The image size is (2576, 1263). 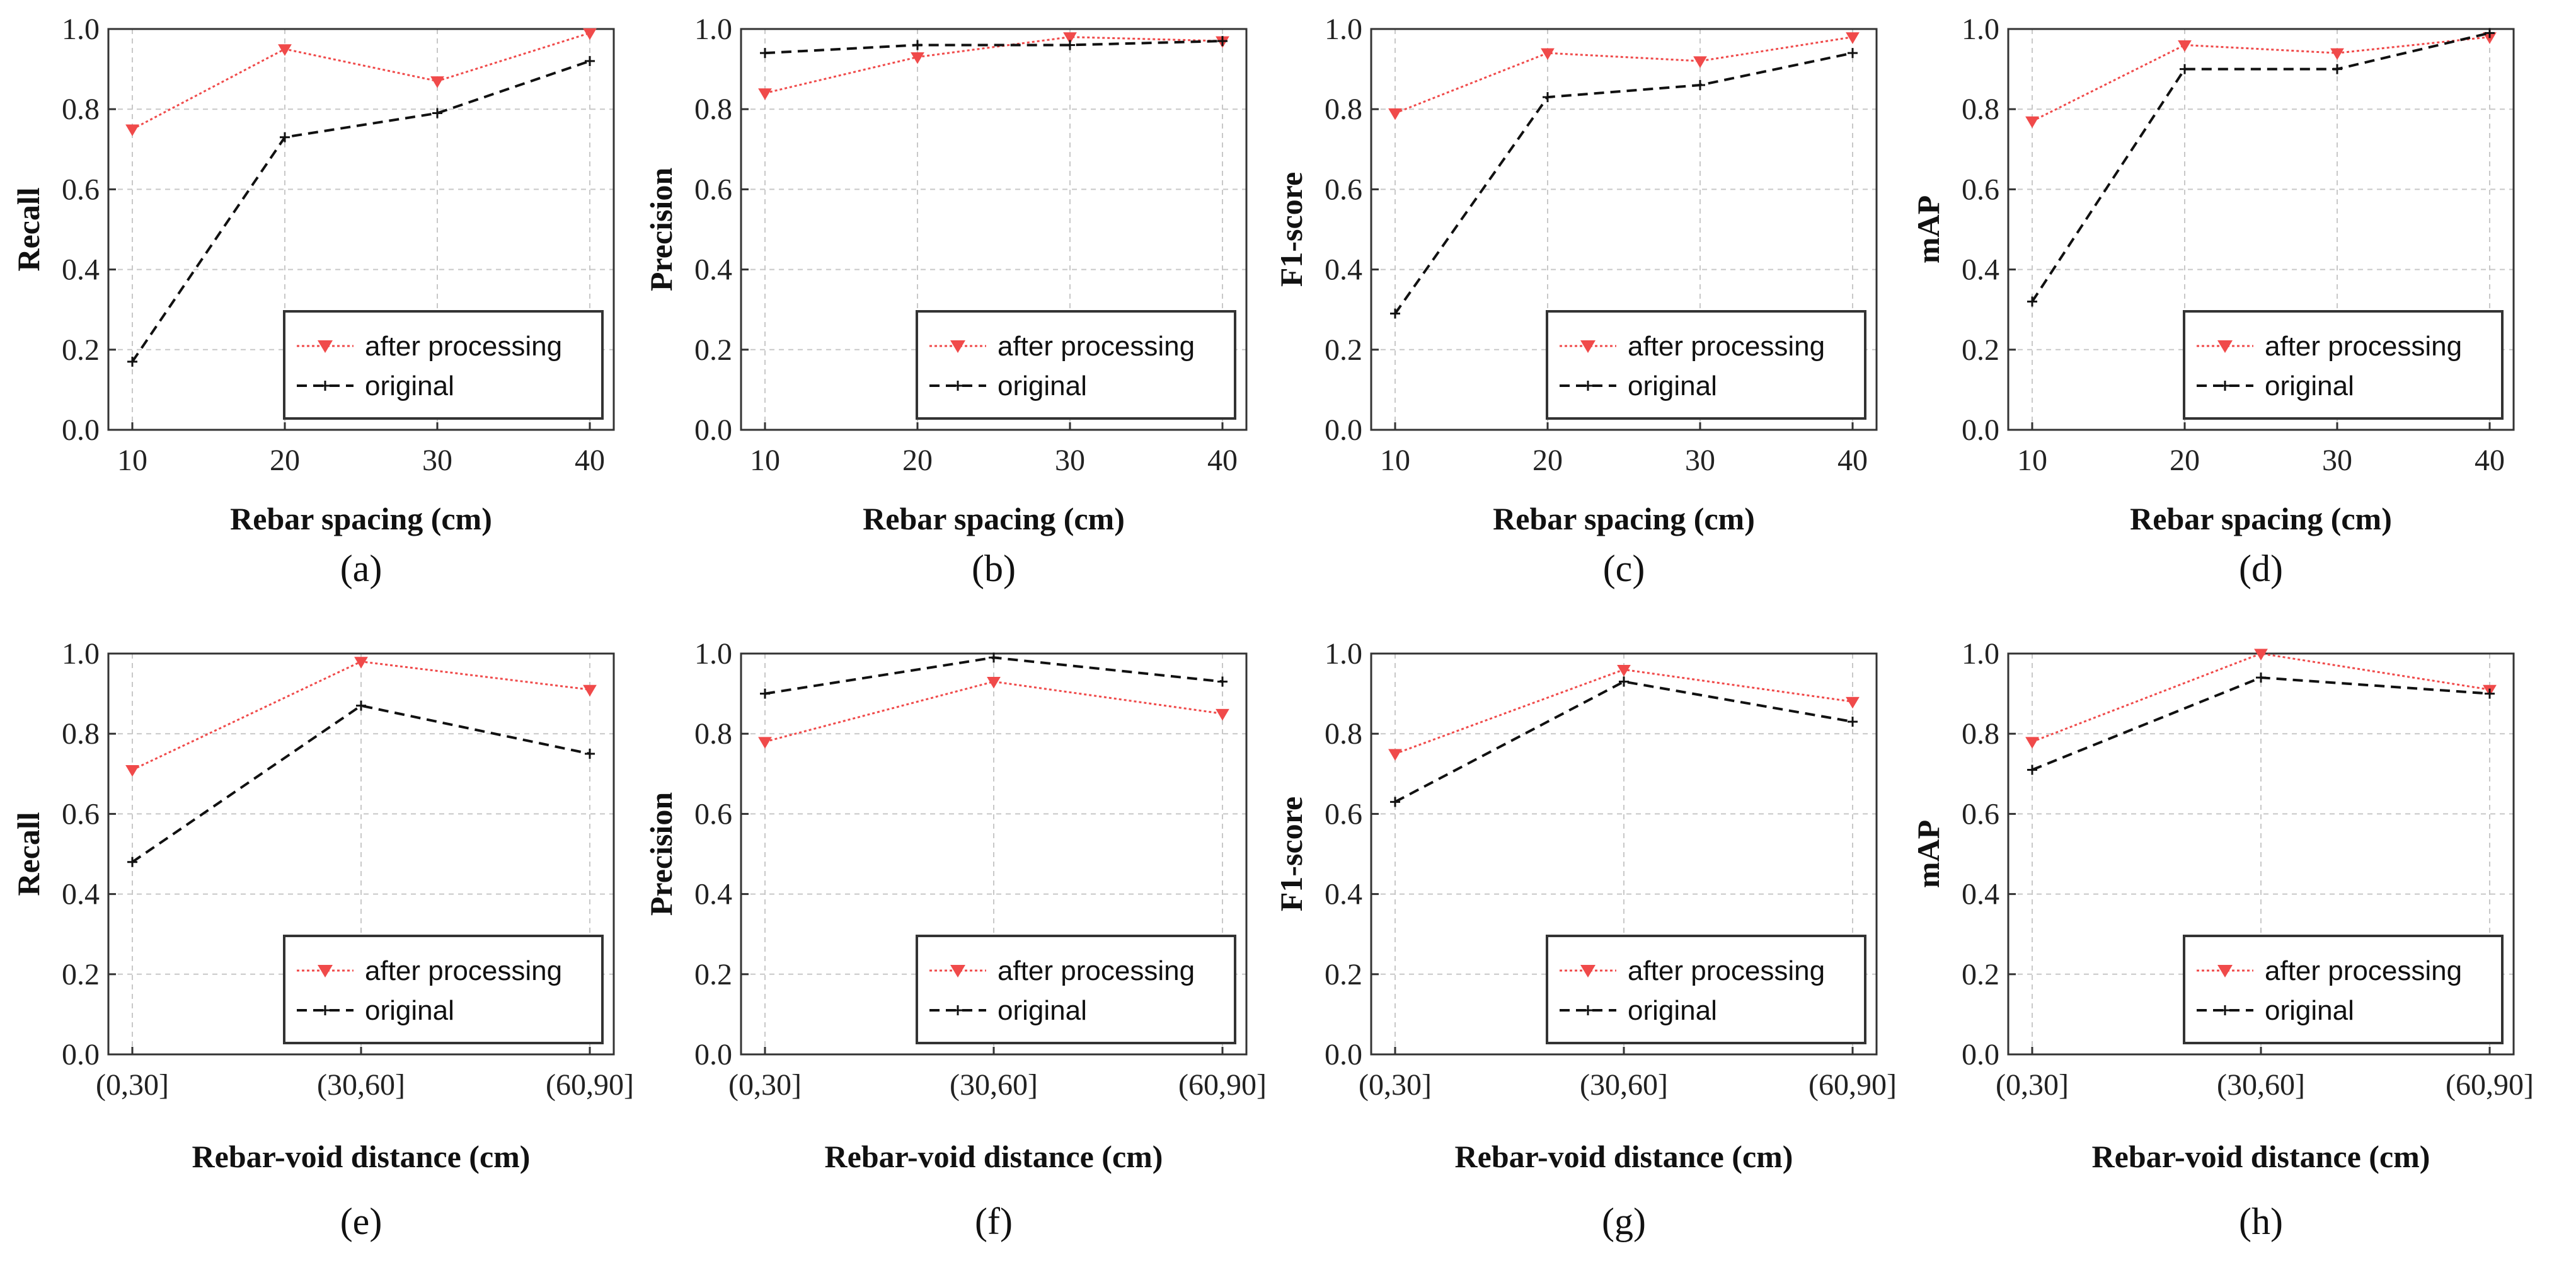 I want to click on legend-label-original: original, so click(x=2309, y=386).